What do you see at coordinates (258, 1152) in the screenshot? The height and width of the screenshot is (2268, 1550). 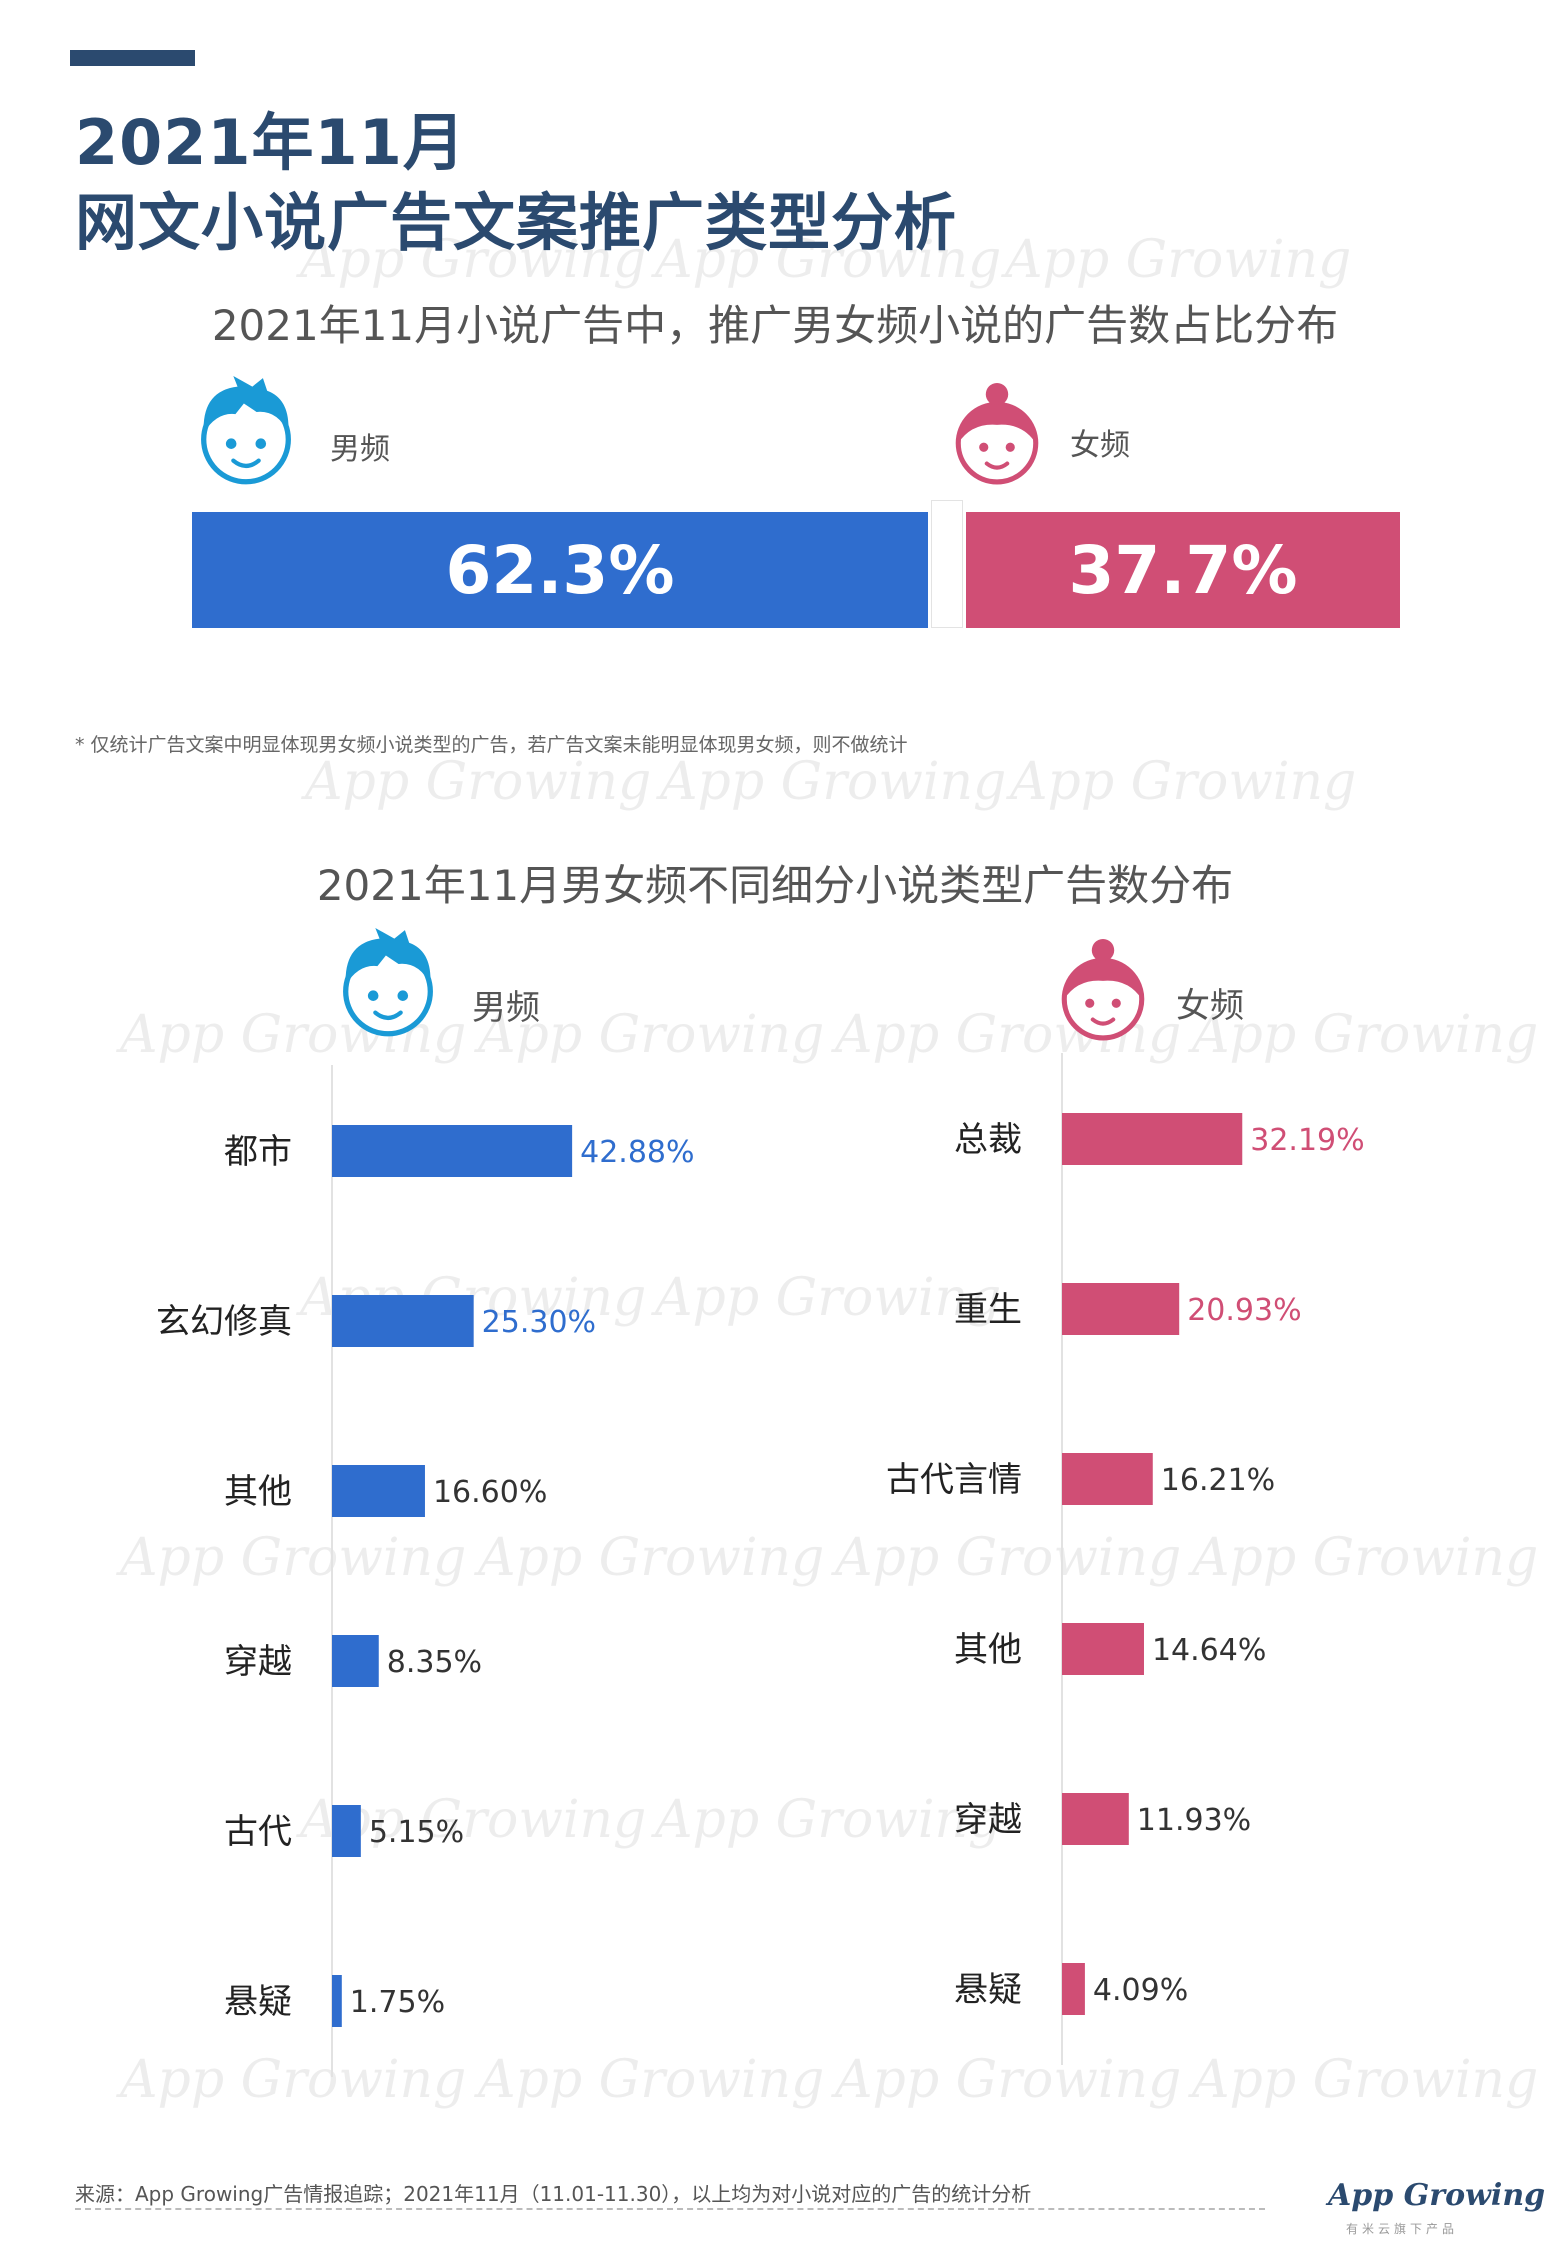 I see `male-category-label: 都市` at bounding box center [258, 1152].